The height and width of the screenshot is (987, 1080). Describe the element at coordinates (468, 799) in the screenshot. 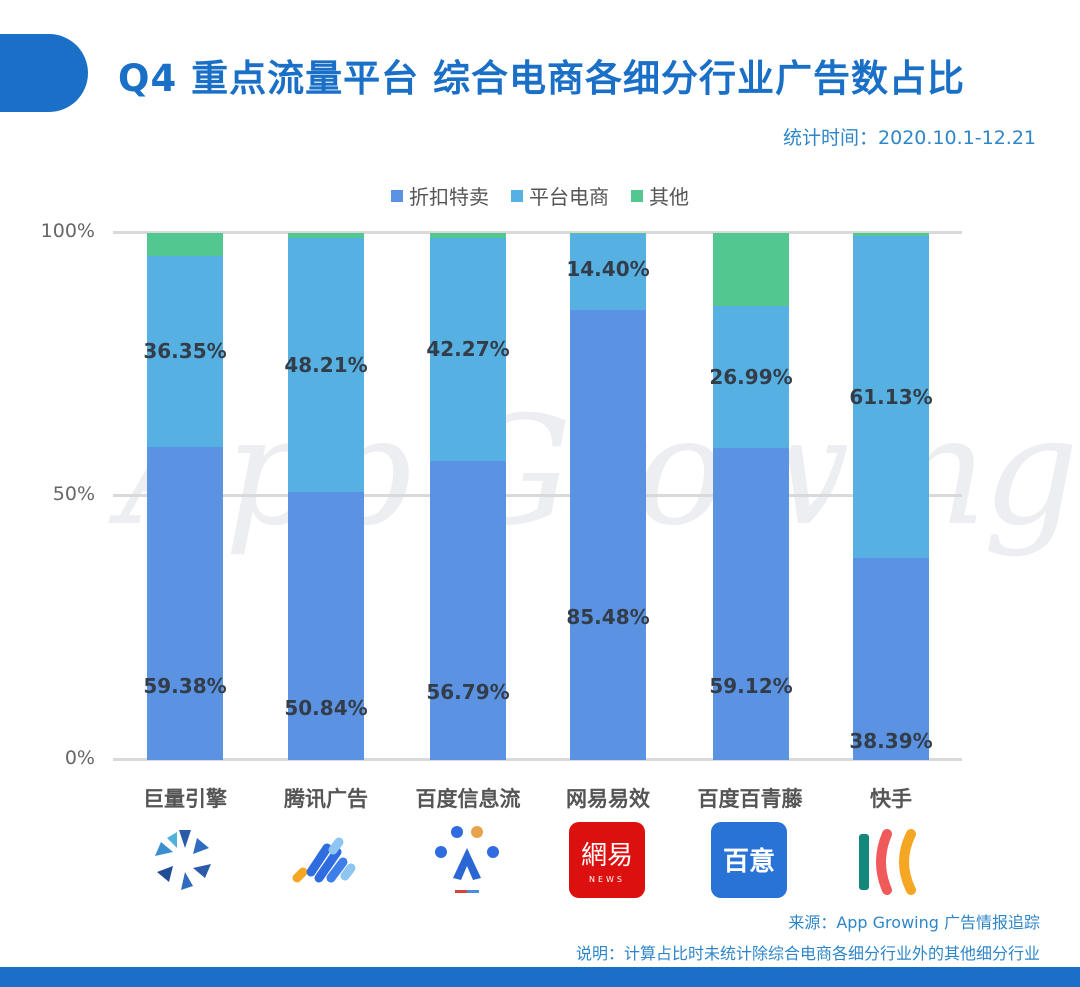

I see `category-label: 百度信息流` at that location.